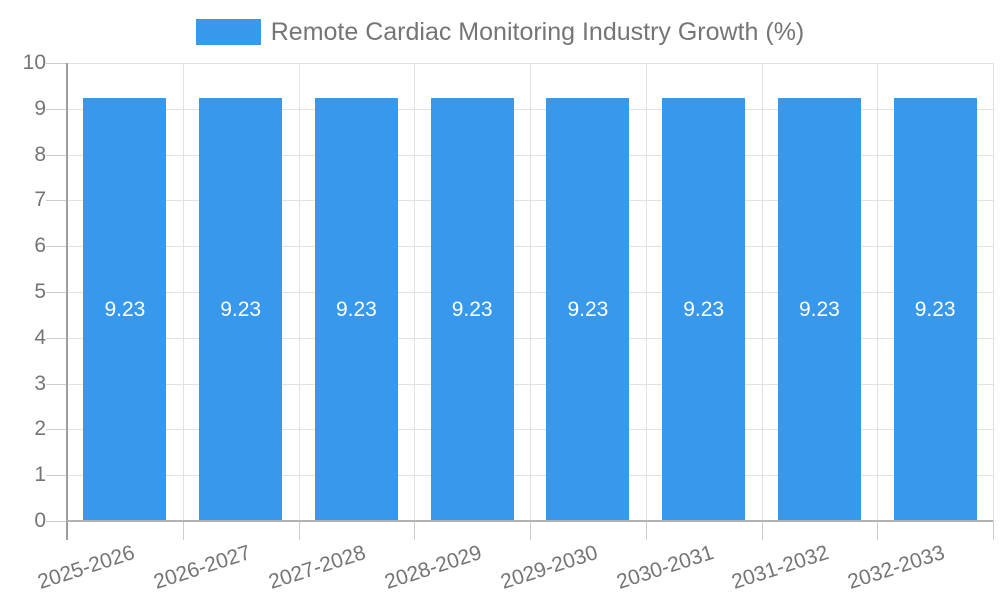 The image size is (1000, 600). What do you see at coordinates (40, 520) in the screenshot?
I see `y-axis-tick-label: 0` at bounding box center [40, 520].